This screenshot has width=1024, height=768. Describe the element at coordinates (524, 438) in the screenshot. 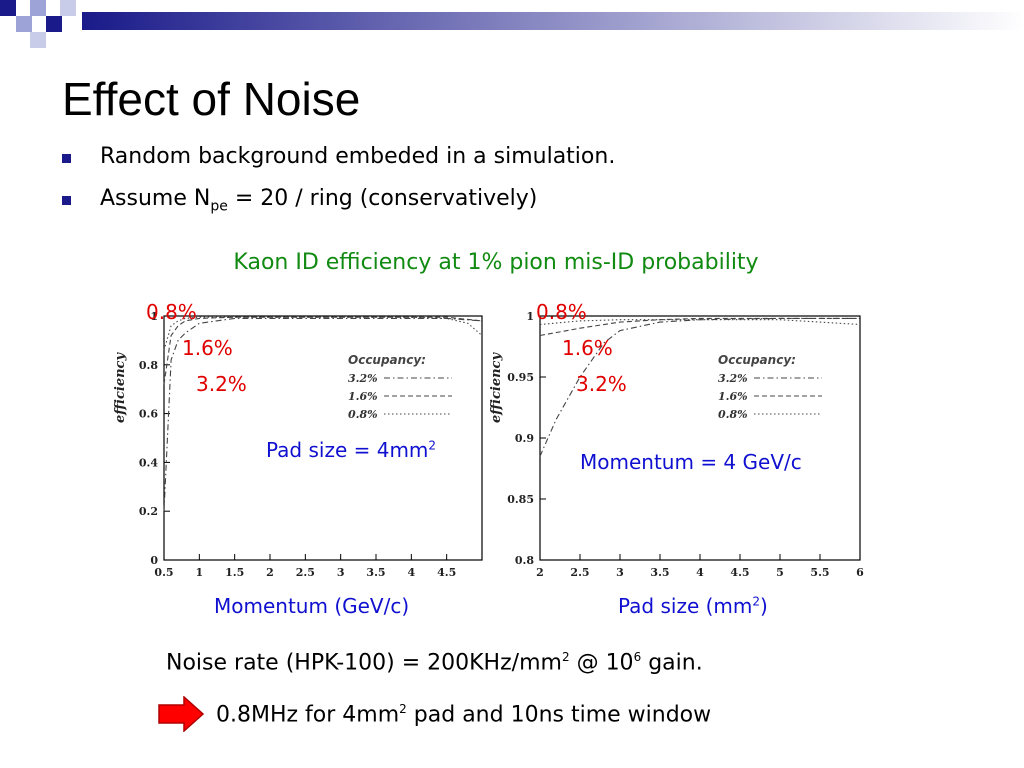

I see `y-tick-label: 0.9` at that location.